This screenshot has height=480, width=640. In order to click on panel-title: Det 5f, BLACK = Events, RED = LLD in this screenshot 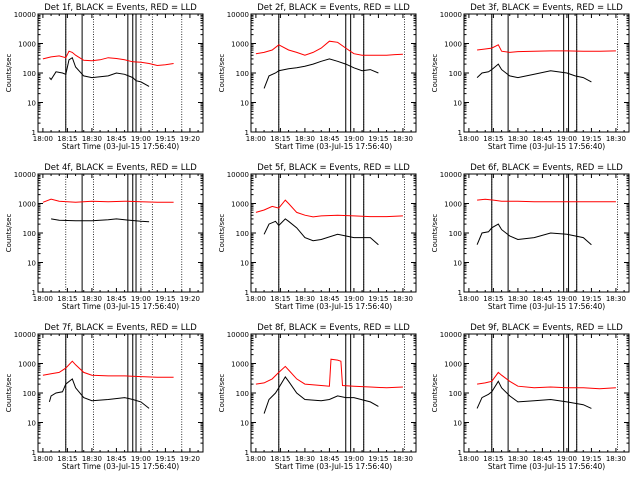, I will do `click(333, 168)`.